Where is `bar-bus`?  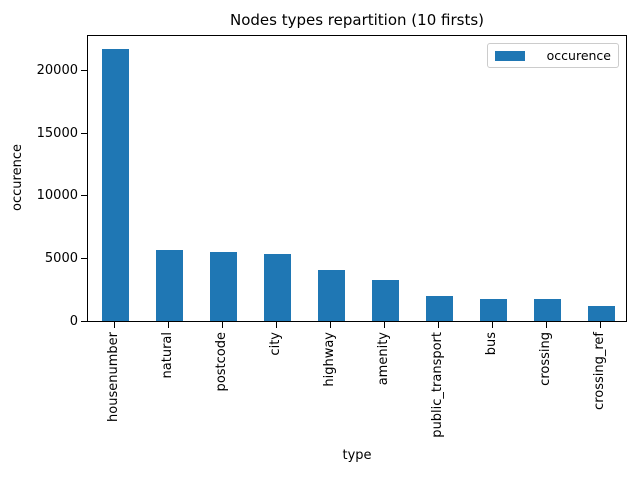
bar-bus is located at coordinates (493, 310).